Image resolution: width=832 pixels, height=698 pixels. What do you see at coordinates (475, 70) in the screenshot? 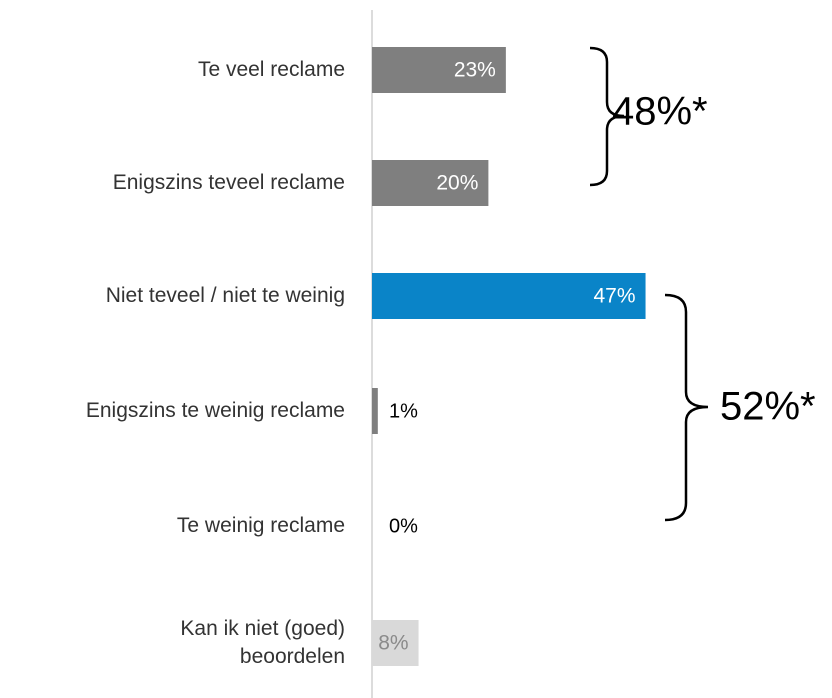
I see `value-label: 23%` at bounding box center [475, 70].